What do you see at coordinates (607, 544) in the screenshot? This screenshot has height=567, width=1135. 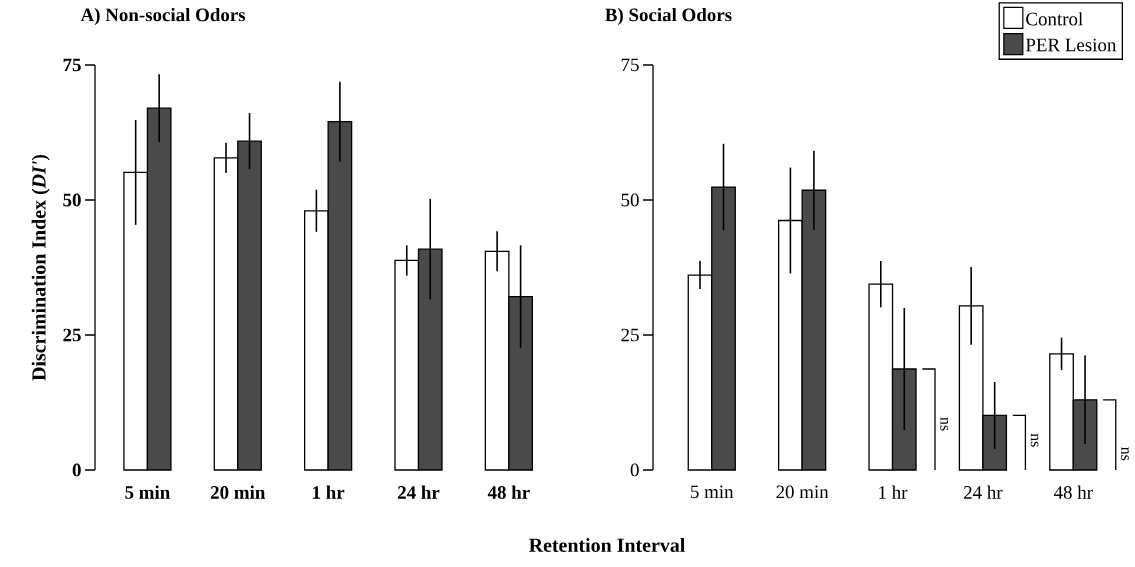 I see `x-axis-title: Retention Interval` at bounding box center [607, 544].